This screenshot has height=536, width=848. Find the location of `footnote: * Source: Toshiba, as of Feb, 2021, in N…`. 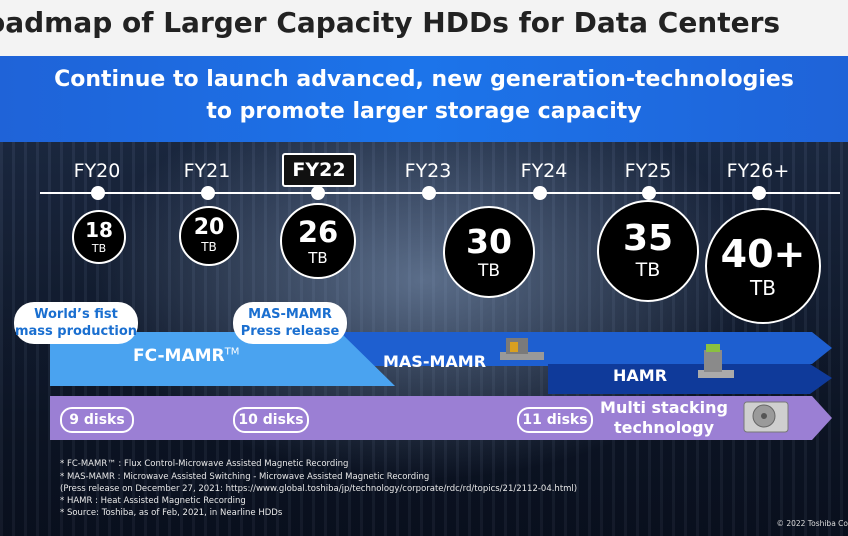

footnote: * Source: Toshiba, as of Feb, 2021, in N… is located at coordinates (171, 513).